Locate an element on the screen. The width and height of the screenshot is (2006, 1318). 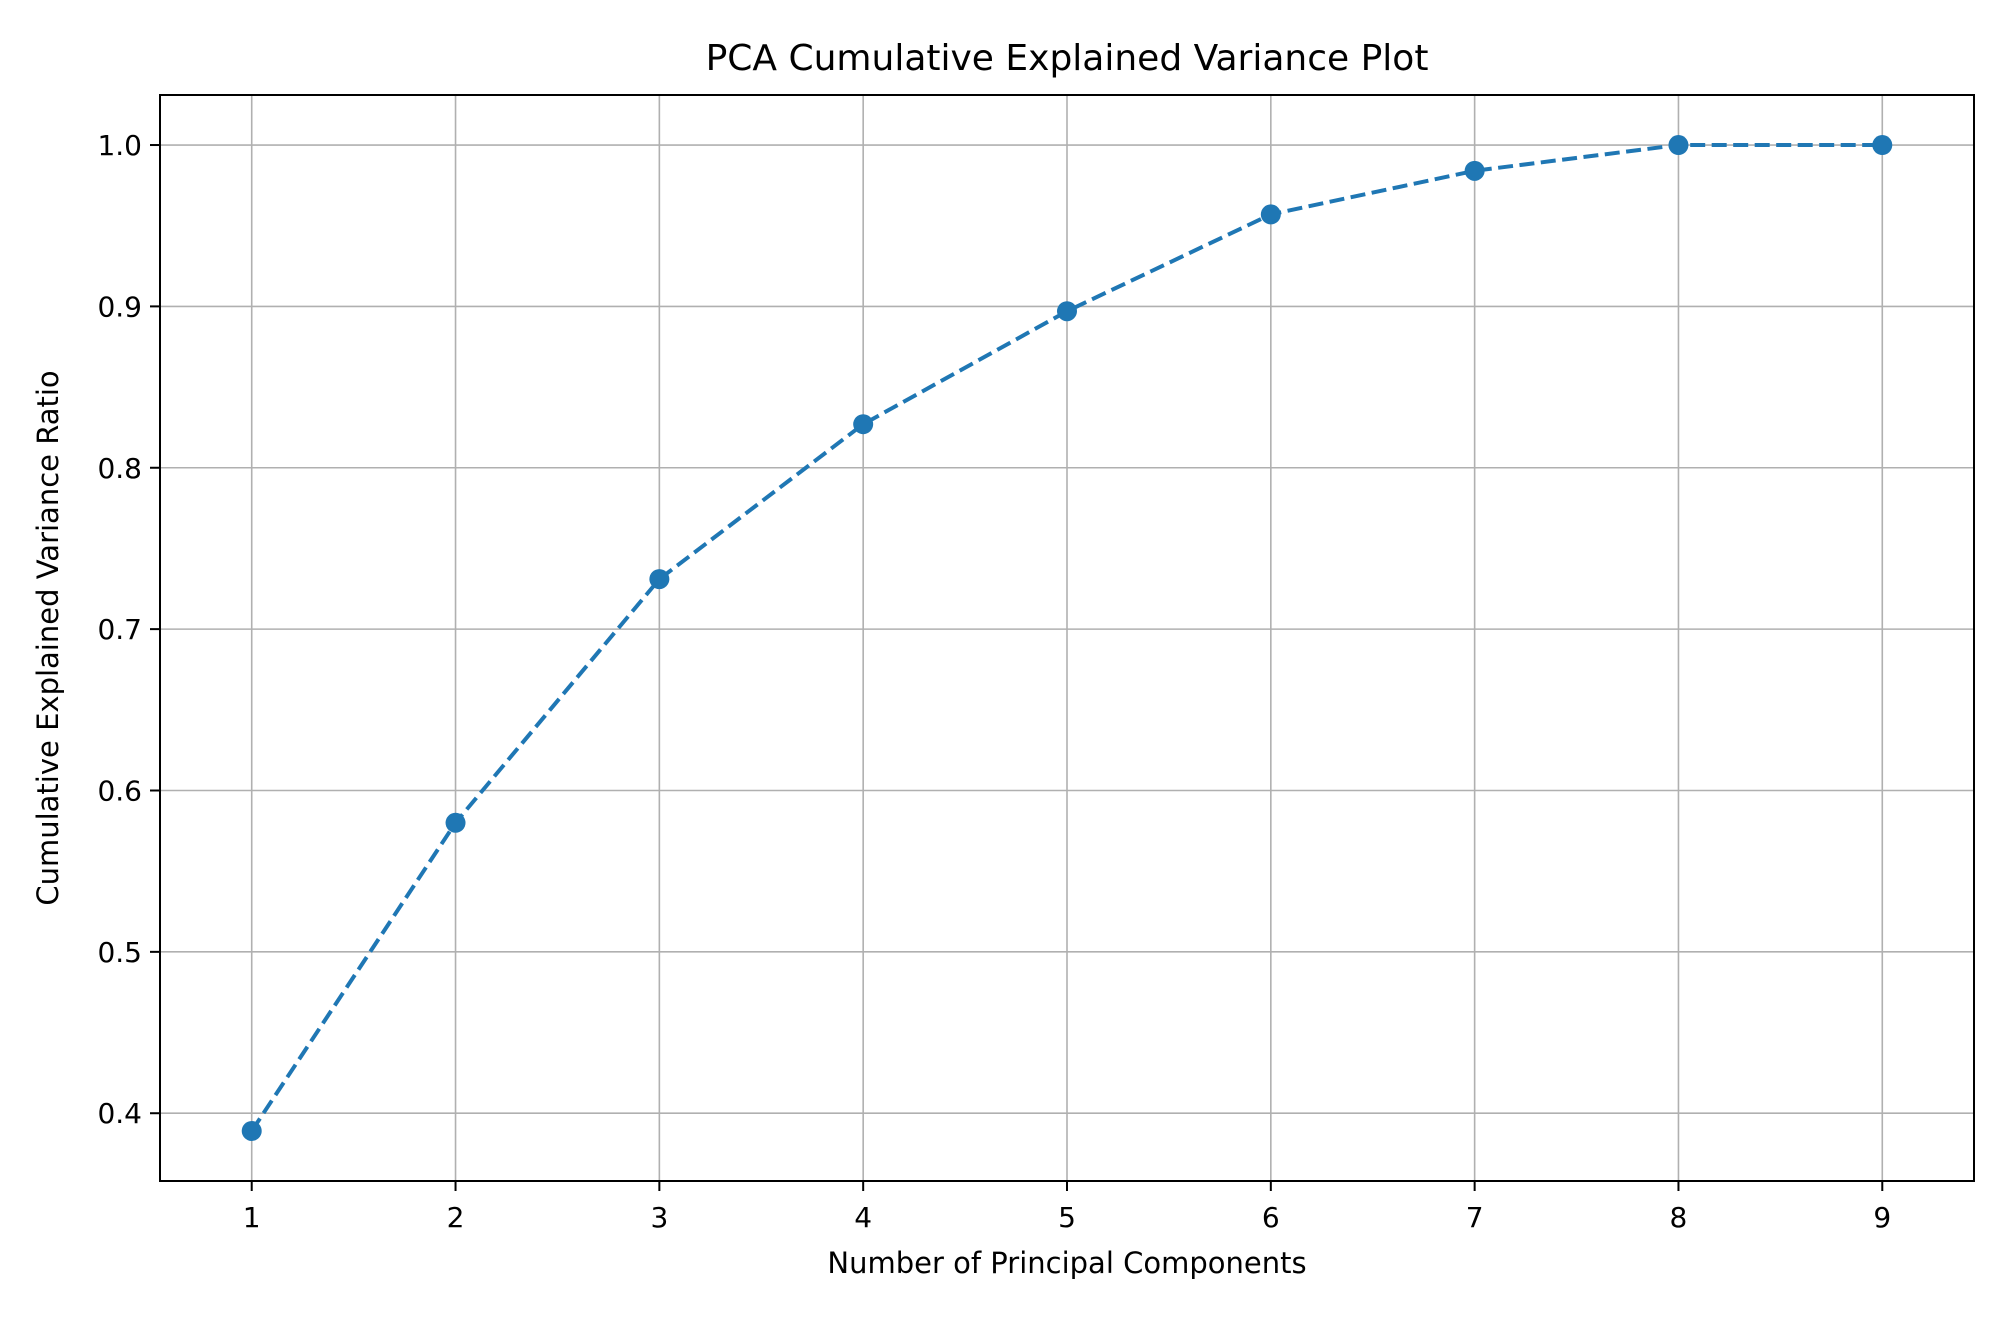
chart-title: PCA Cumulative Explained Variance Plot is located at coordinates (1067, 58).